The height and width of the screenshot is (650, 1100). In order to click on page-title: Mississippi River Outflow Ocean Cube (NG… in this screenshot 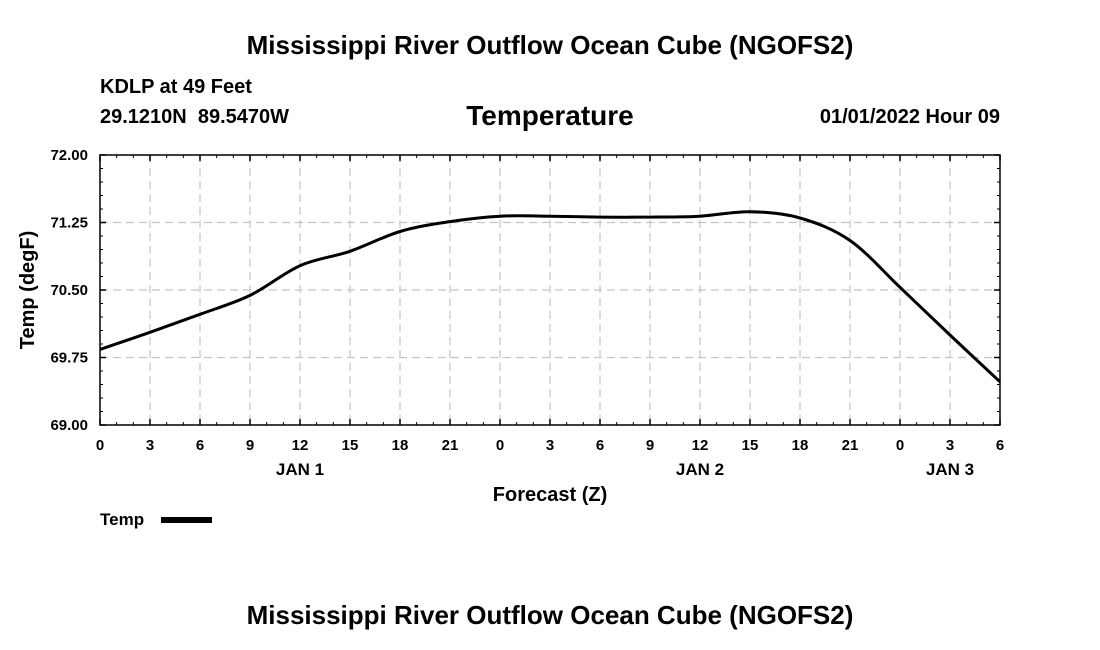, I will do `click(550, 45)`.